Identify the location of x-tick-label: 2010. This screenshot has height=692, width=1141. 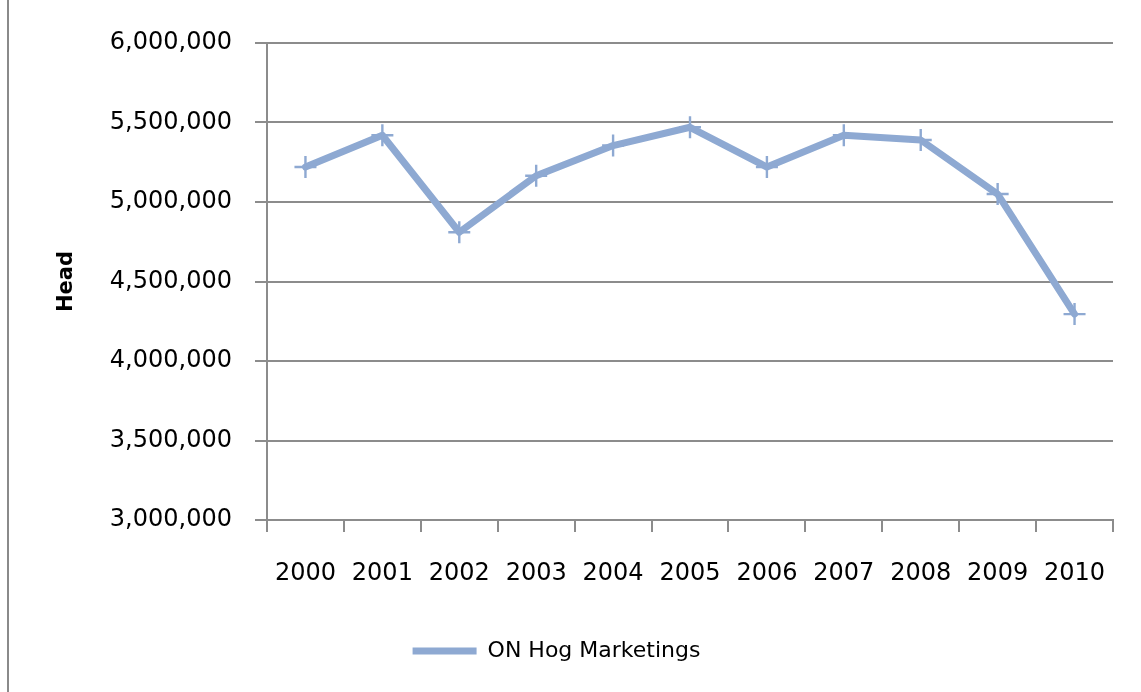
(1075, 571).